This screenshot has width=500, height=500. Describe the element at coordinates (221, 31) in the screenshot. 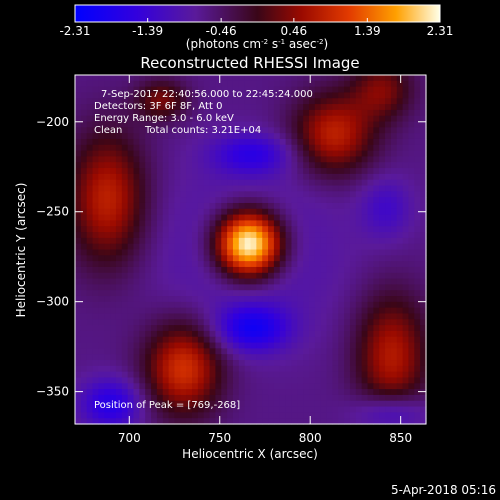

I see `colorbar-tick-label: -0.46` at that location.